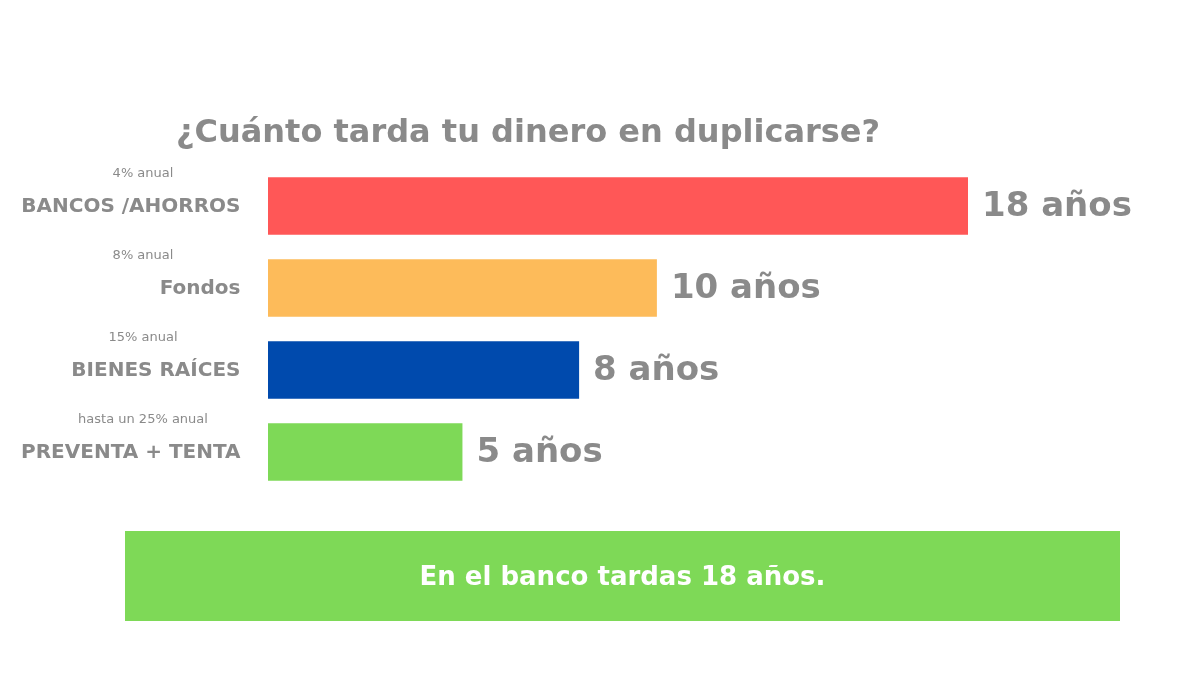 This screenshot has width=1200, height=675. What do you see at coordinates (745, 285) in the screenshot?
I see `data-label: 10 años` at bounding box center [745, 285].